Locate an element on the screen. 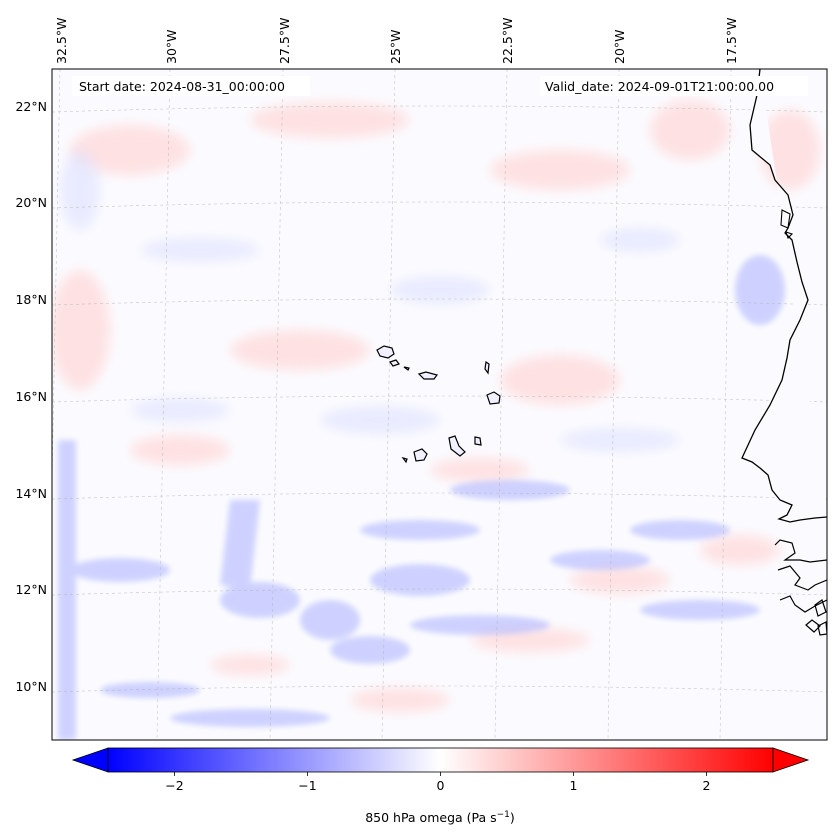 This screenshot has height=839, width=837. lat-label: 22°N is located at coordinates (31, 106).